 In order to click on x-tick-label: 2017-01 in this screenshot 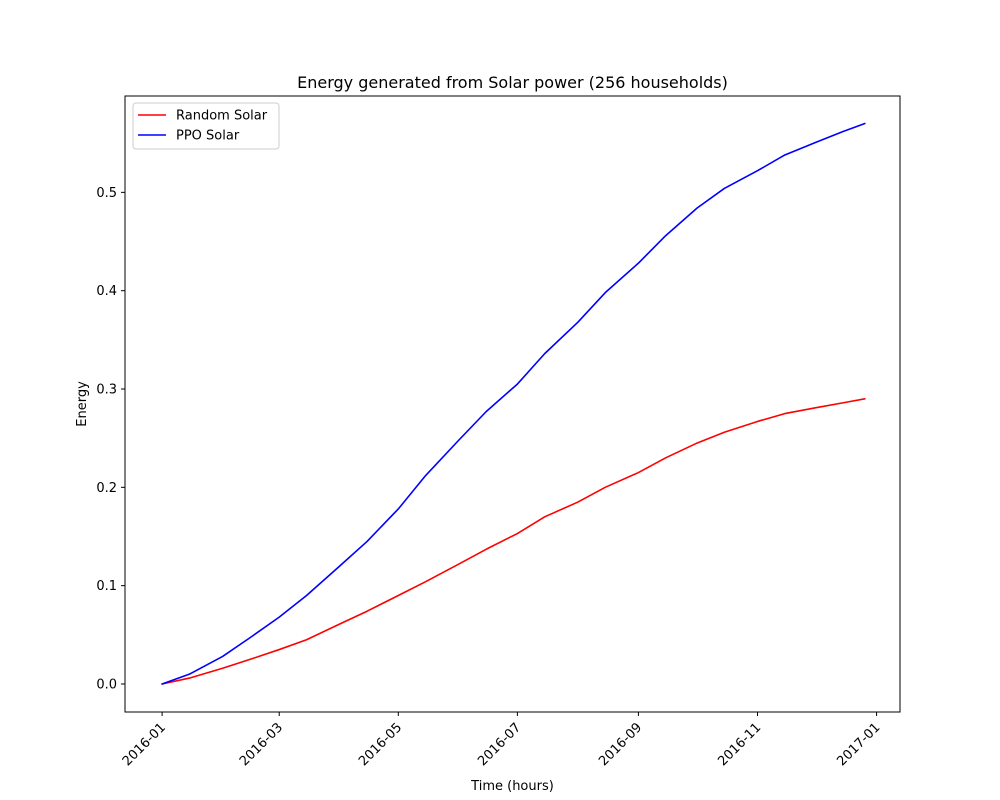, I will do `click(858, 744)`.